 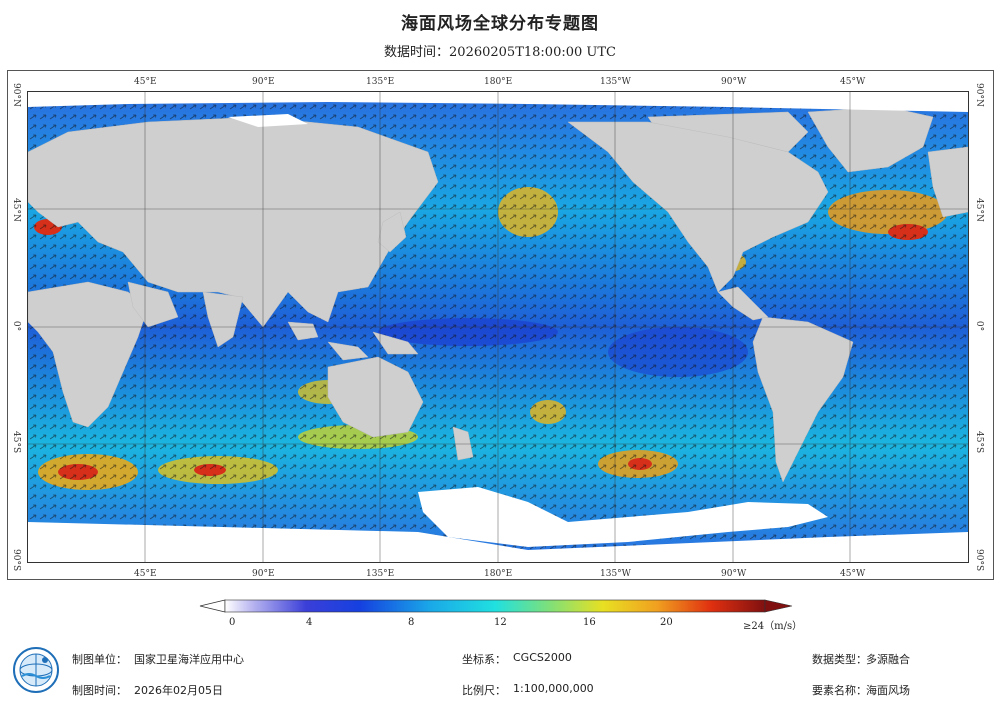 I want to click on maker-label: 制图单位：, so click(x=99, y=659).